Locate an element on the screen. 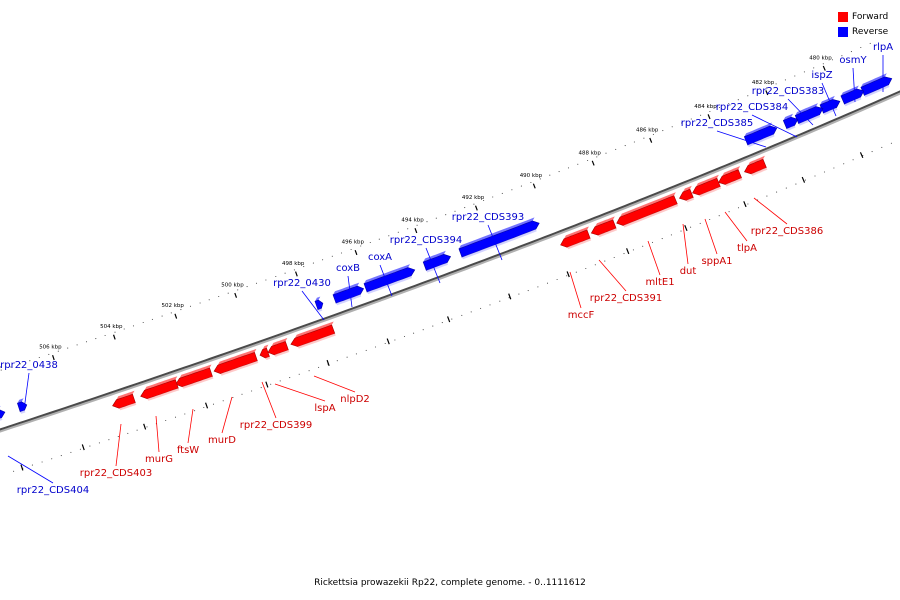 This screenshot has width=900, height=600. gene-label-rpr22_0430: rpr22_0430 is located at coordinates (302, 283).